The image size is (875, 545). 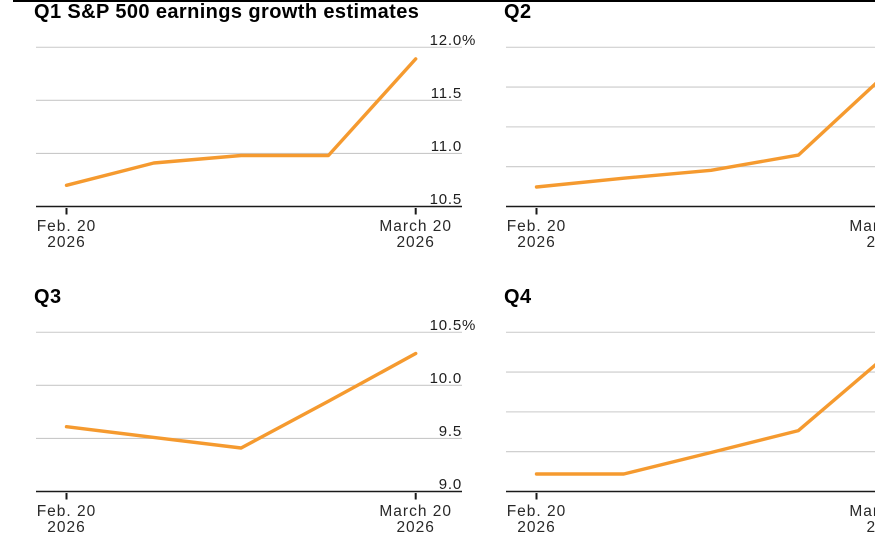 I want to click on y-axis-label: 9.0, so click(x=458, y=484).